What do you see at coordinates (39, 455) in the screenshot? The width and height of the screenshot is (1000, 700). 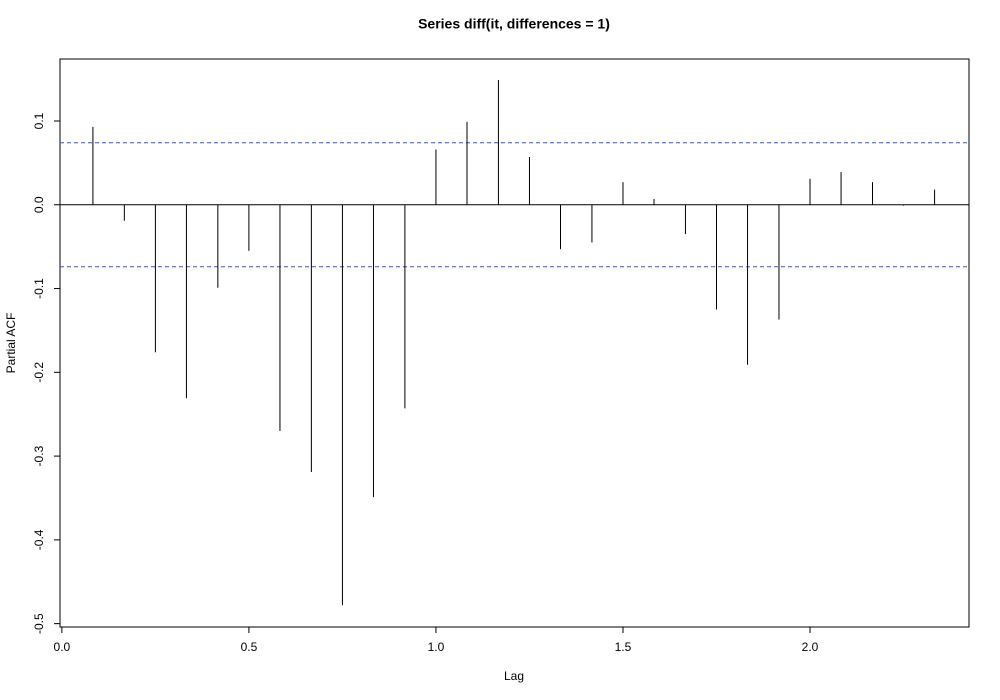 I see `y-tick-label: -0.3` at bounding box center [39, 455].